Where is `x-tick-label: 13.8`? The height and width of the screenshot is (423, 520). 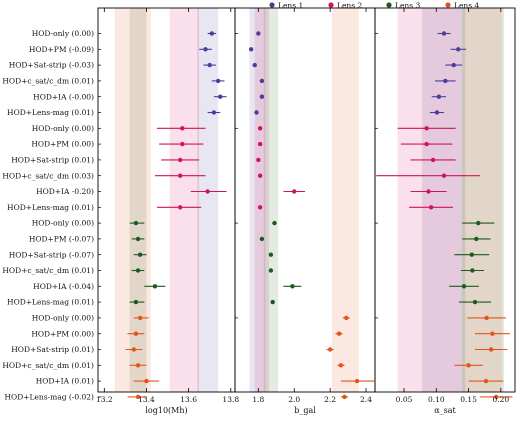 x-tick-label: 13.8 is located at coordinates (230, 399).